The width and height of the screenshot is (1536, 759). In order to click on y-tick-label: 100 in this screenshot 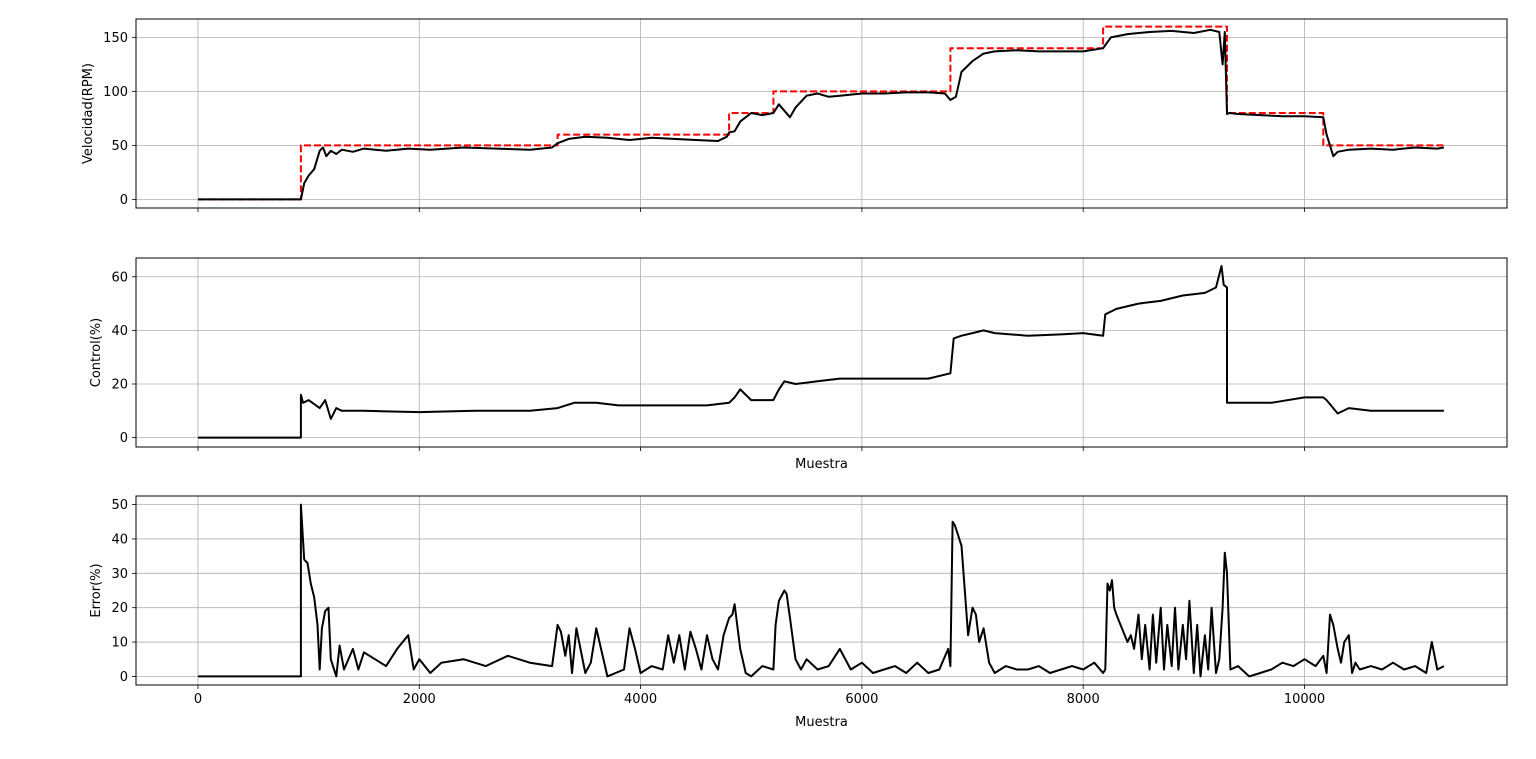, I will do `click(115, 92)`.